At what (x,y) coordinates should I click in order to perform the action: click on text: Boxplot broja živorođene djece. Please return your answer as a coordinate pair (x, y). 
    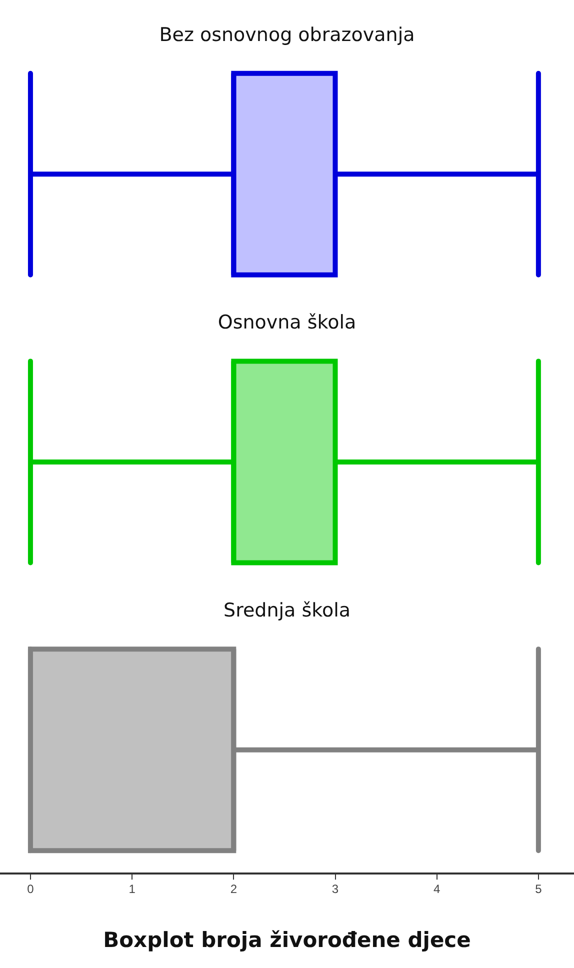
    Looking at the image, I should click on (287, 940).